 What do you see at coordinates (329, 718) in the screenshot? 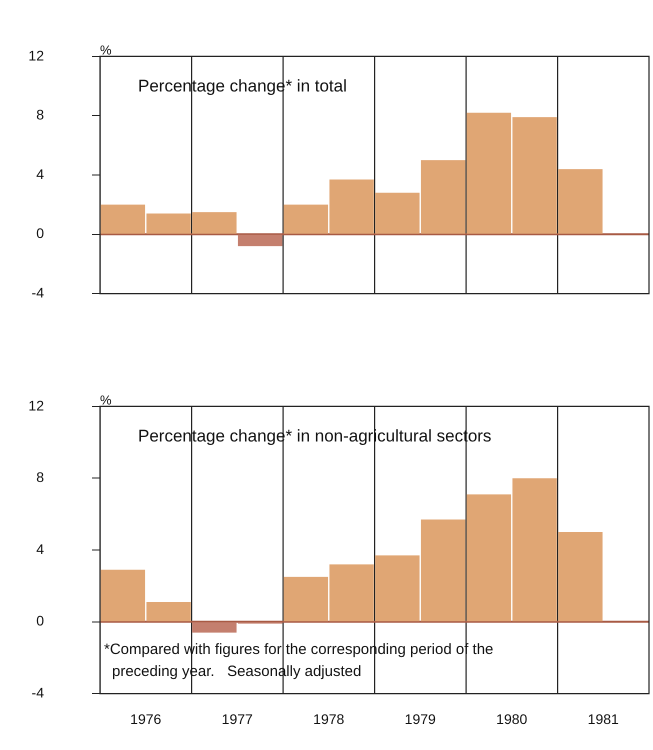
I see `x-tick-label: 1978` at bounding box center [329, 718].